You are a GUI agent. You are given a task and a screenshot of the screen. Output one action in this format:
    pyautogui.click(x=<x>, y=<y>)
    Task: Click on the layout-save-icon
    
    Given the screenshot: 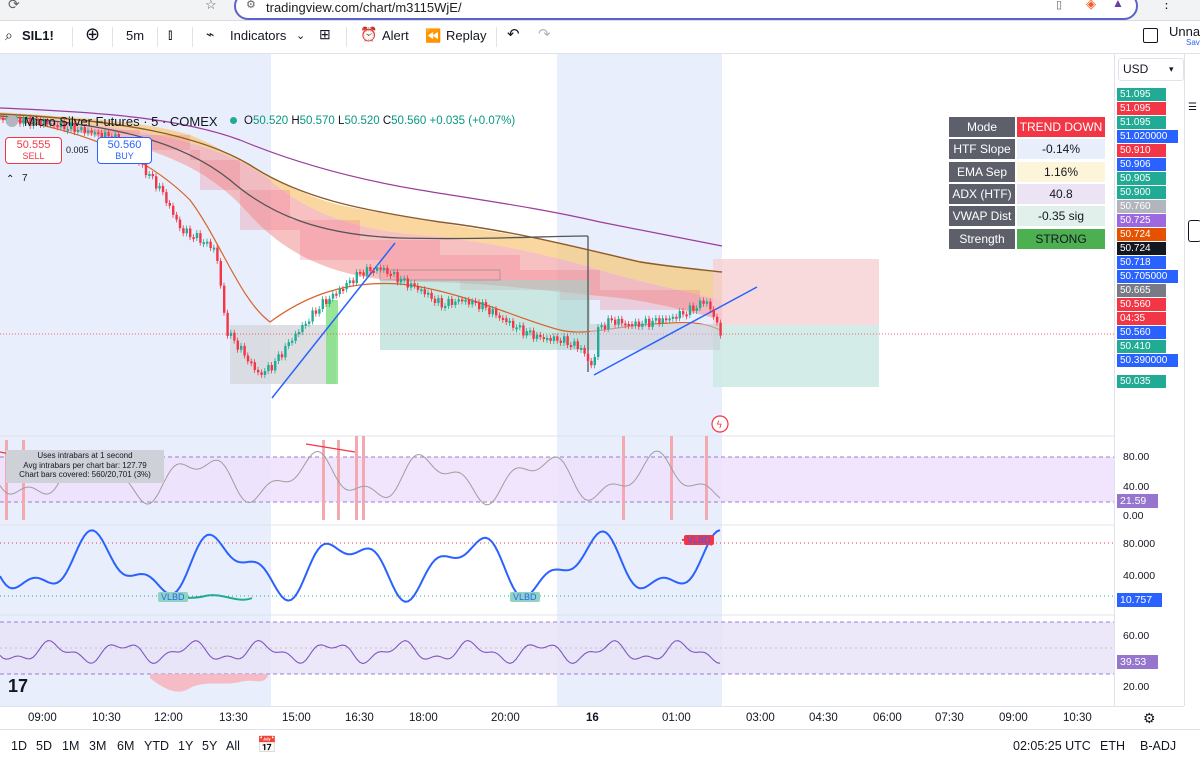 What is the action you would take?
    pyautogui.click(x=1150, y=35)
    